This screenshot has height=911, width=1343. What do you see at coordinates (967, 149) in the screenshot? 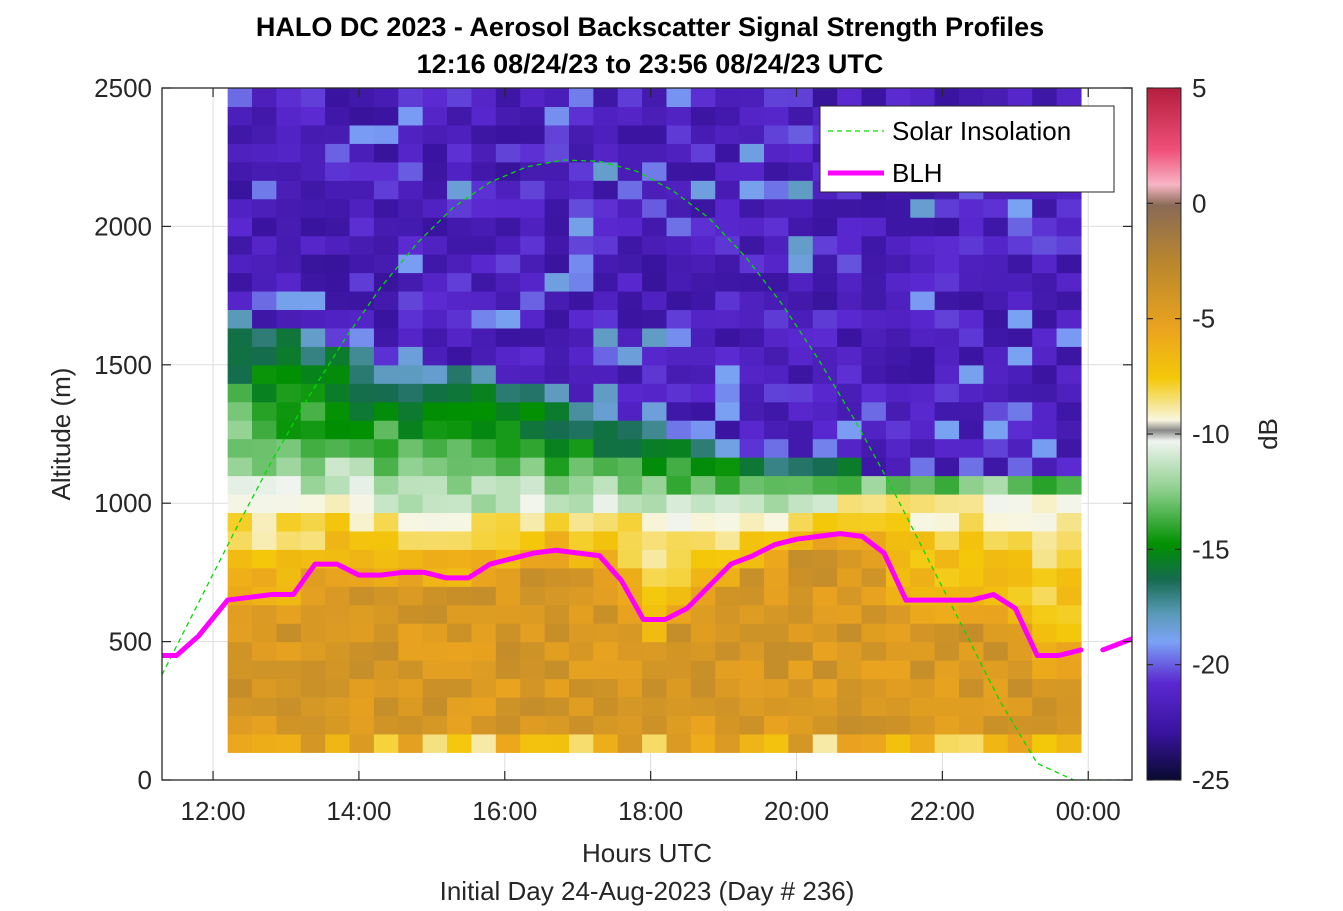
I see `legend: Solar Insolation BLH` at bounding box center [967, 149].